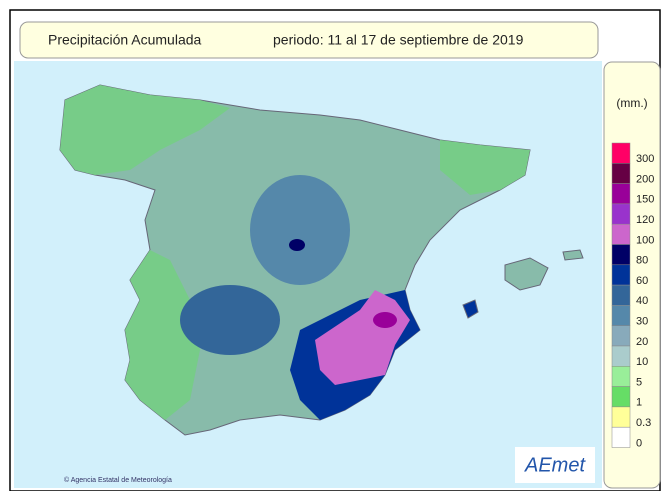 The height and width of the screenshot is (496, 664). I want to click on legend-label: 20, so click(642, 342).